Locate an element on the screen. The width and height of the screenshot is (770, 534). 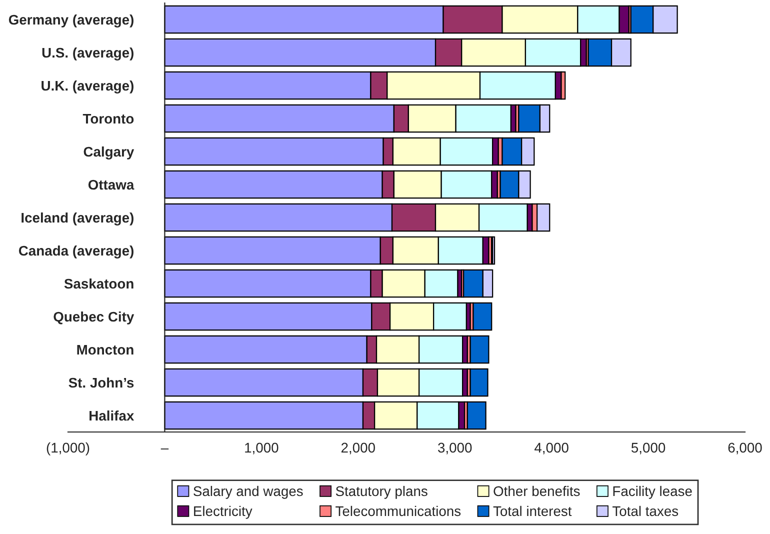
legend-label: Facility lease is located at coordinates (652, 492).